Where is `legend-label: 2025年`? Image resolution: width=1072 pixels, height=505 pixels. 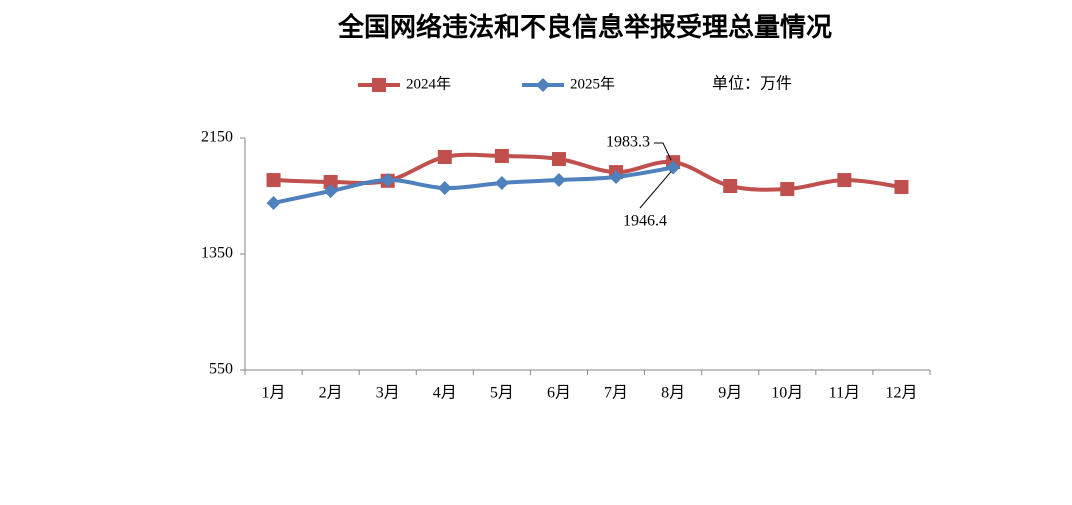 legend-label: 2025年 is located at coordinates (592, 83).